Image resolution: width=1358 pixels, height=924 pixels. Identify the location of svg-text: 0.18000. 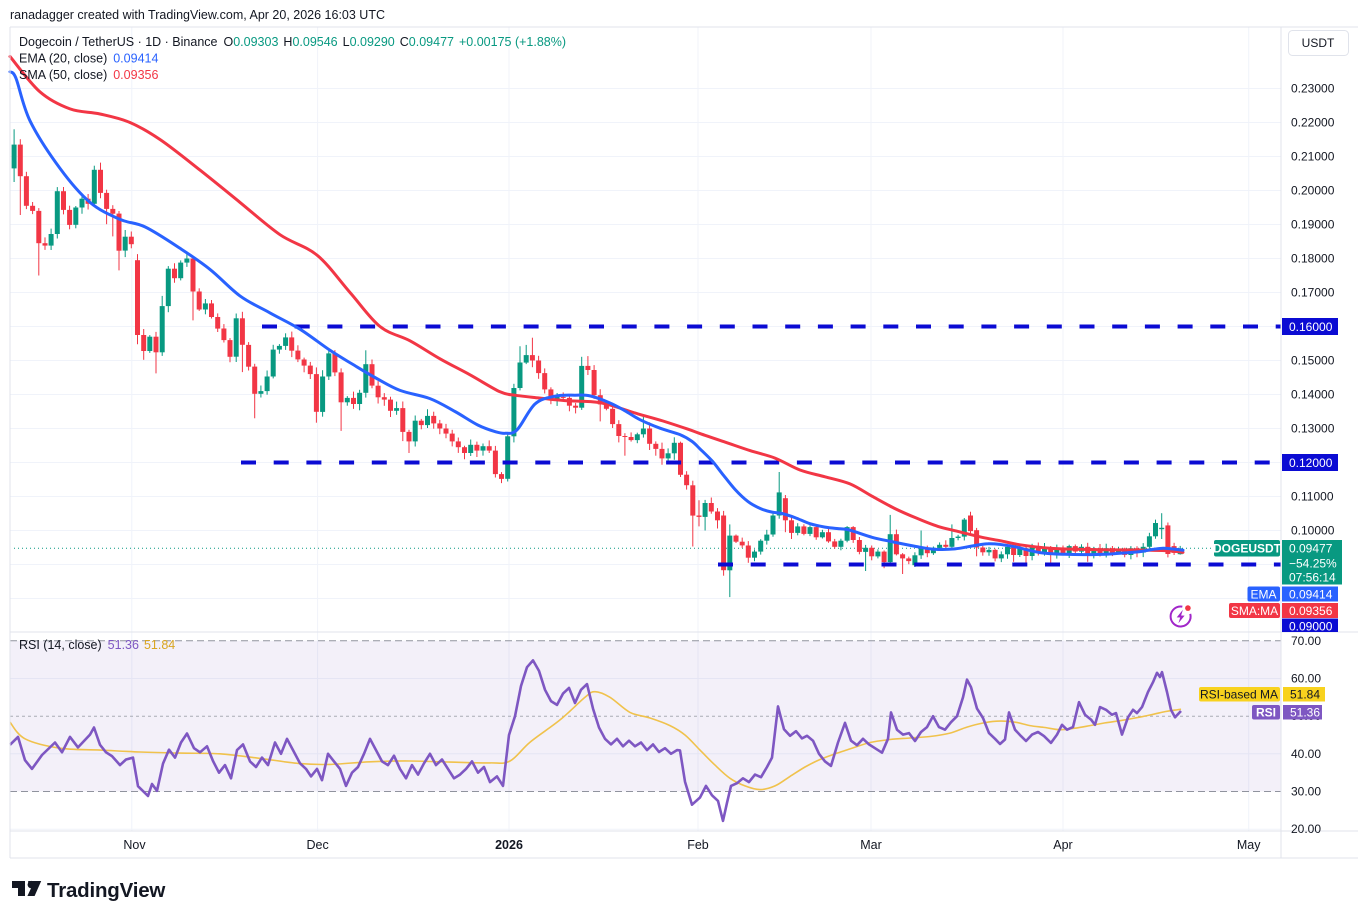
(1313, 259).